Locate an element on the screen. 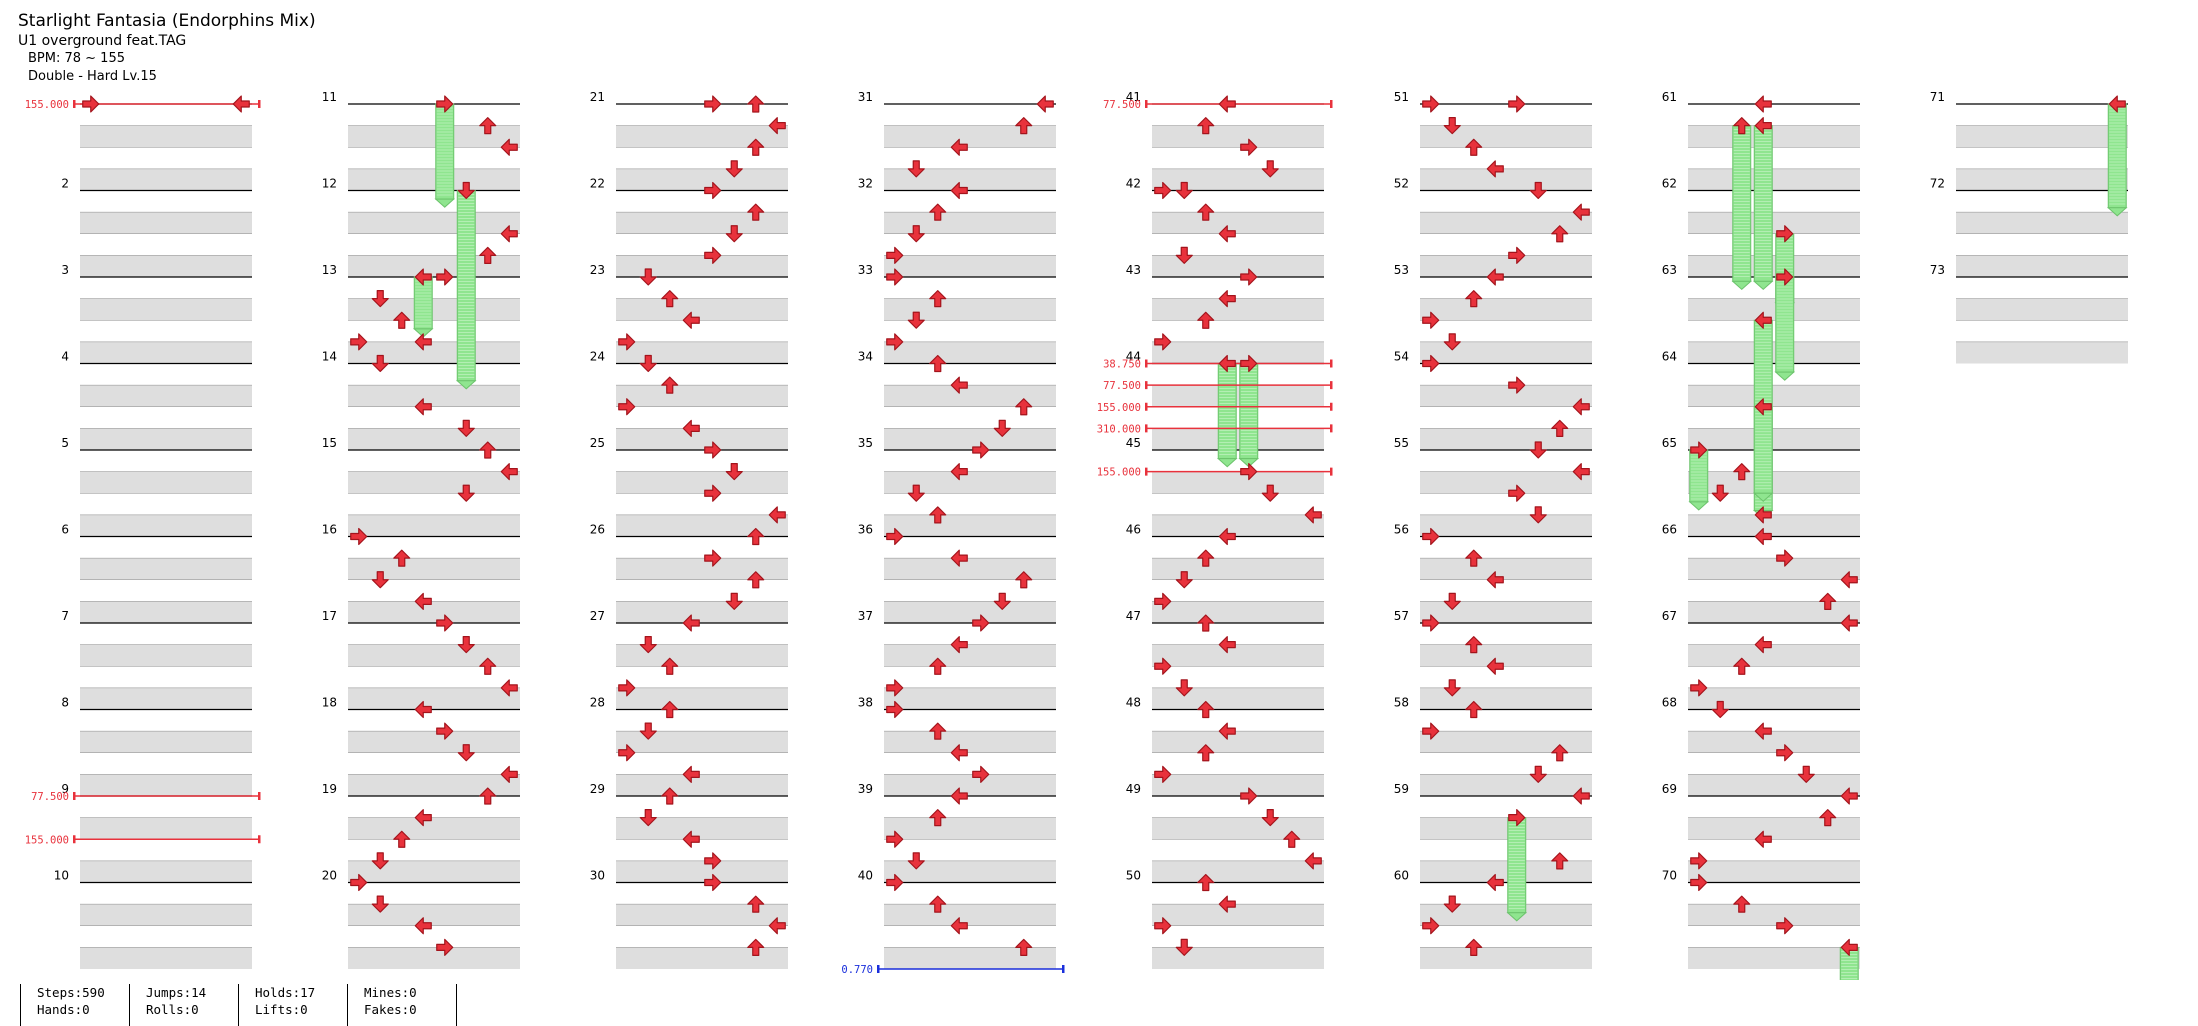 The height and width of the screenshot is (1026, 2198). measure-35: 35 is located at coordinates (957, 486).